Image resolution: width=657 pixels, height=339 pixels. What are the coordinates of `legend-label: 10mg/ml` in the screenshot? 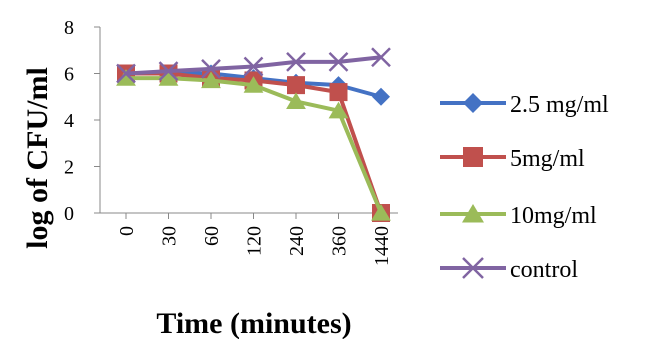 It's located at (553, 216).